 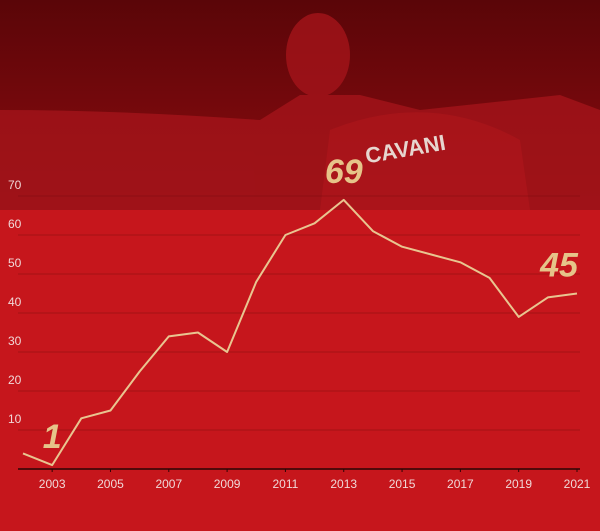 What do you see at coordinates (518, 484) in the screenshot?
I see `x-tick-label: 2019` at bounding box center [518, 484].